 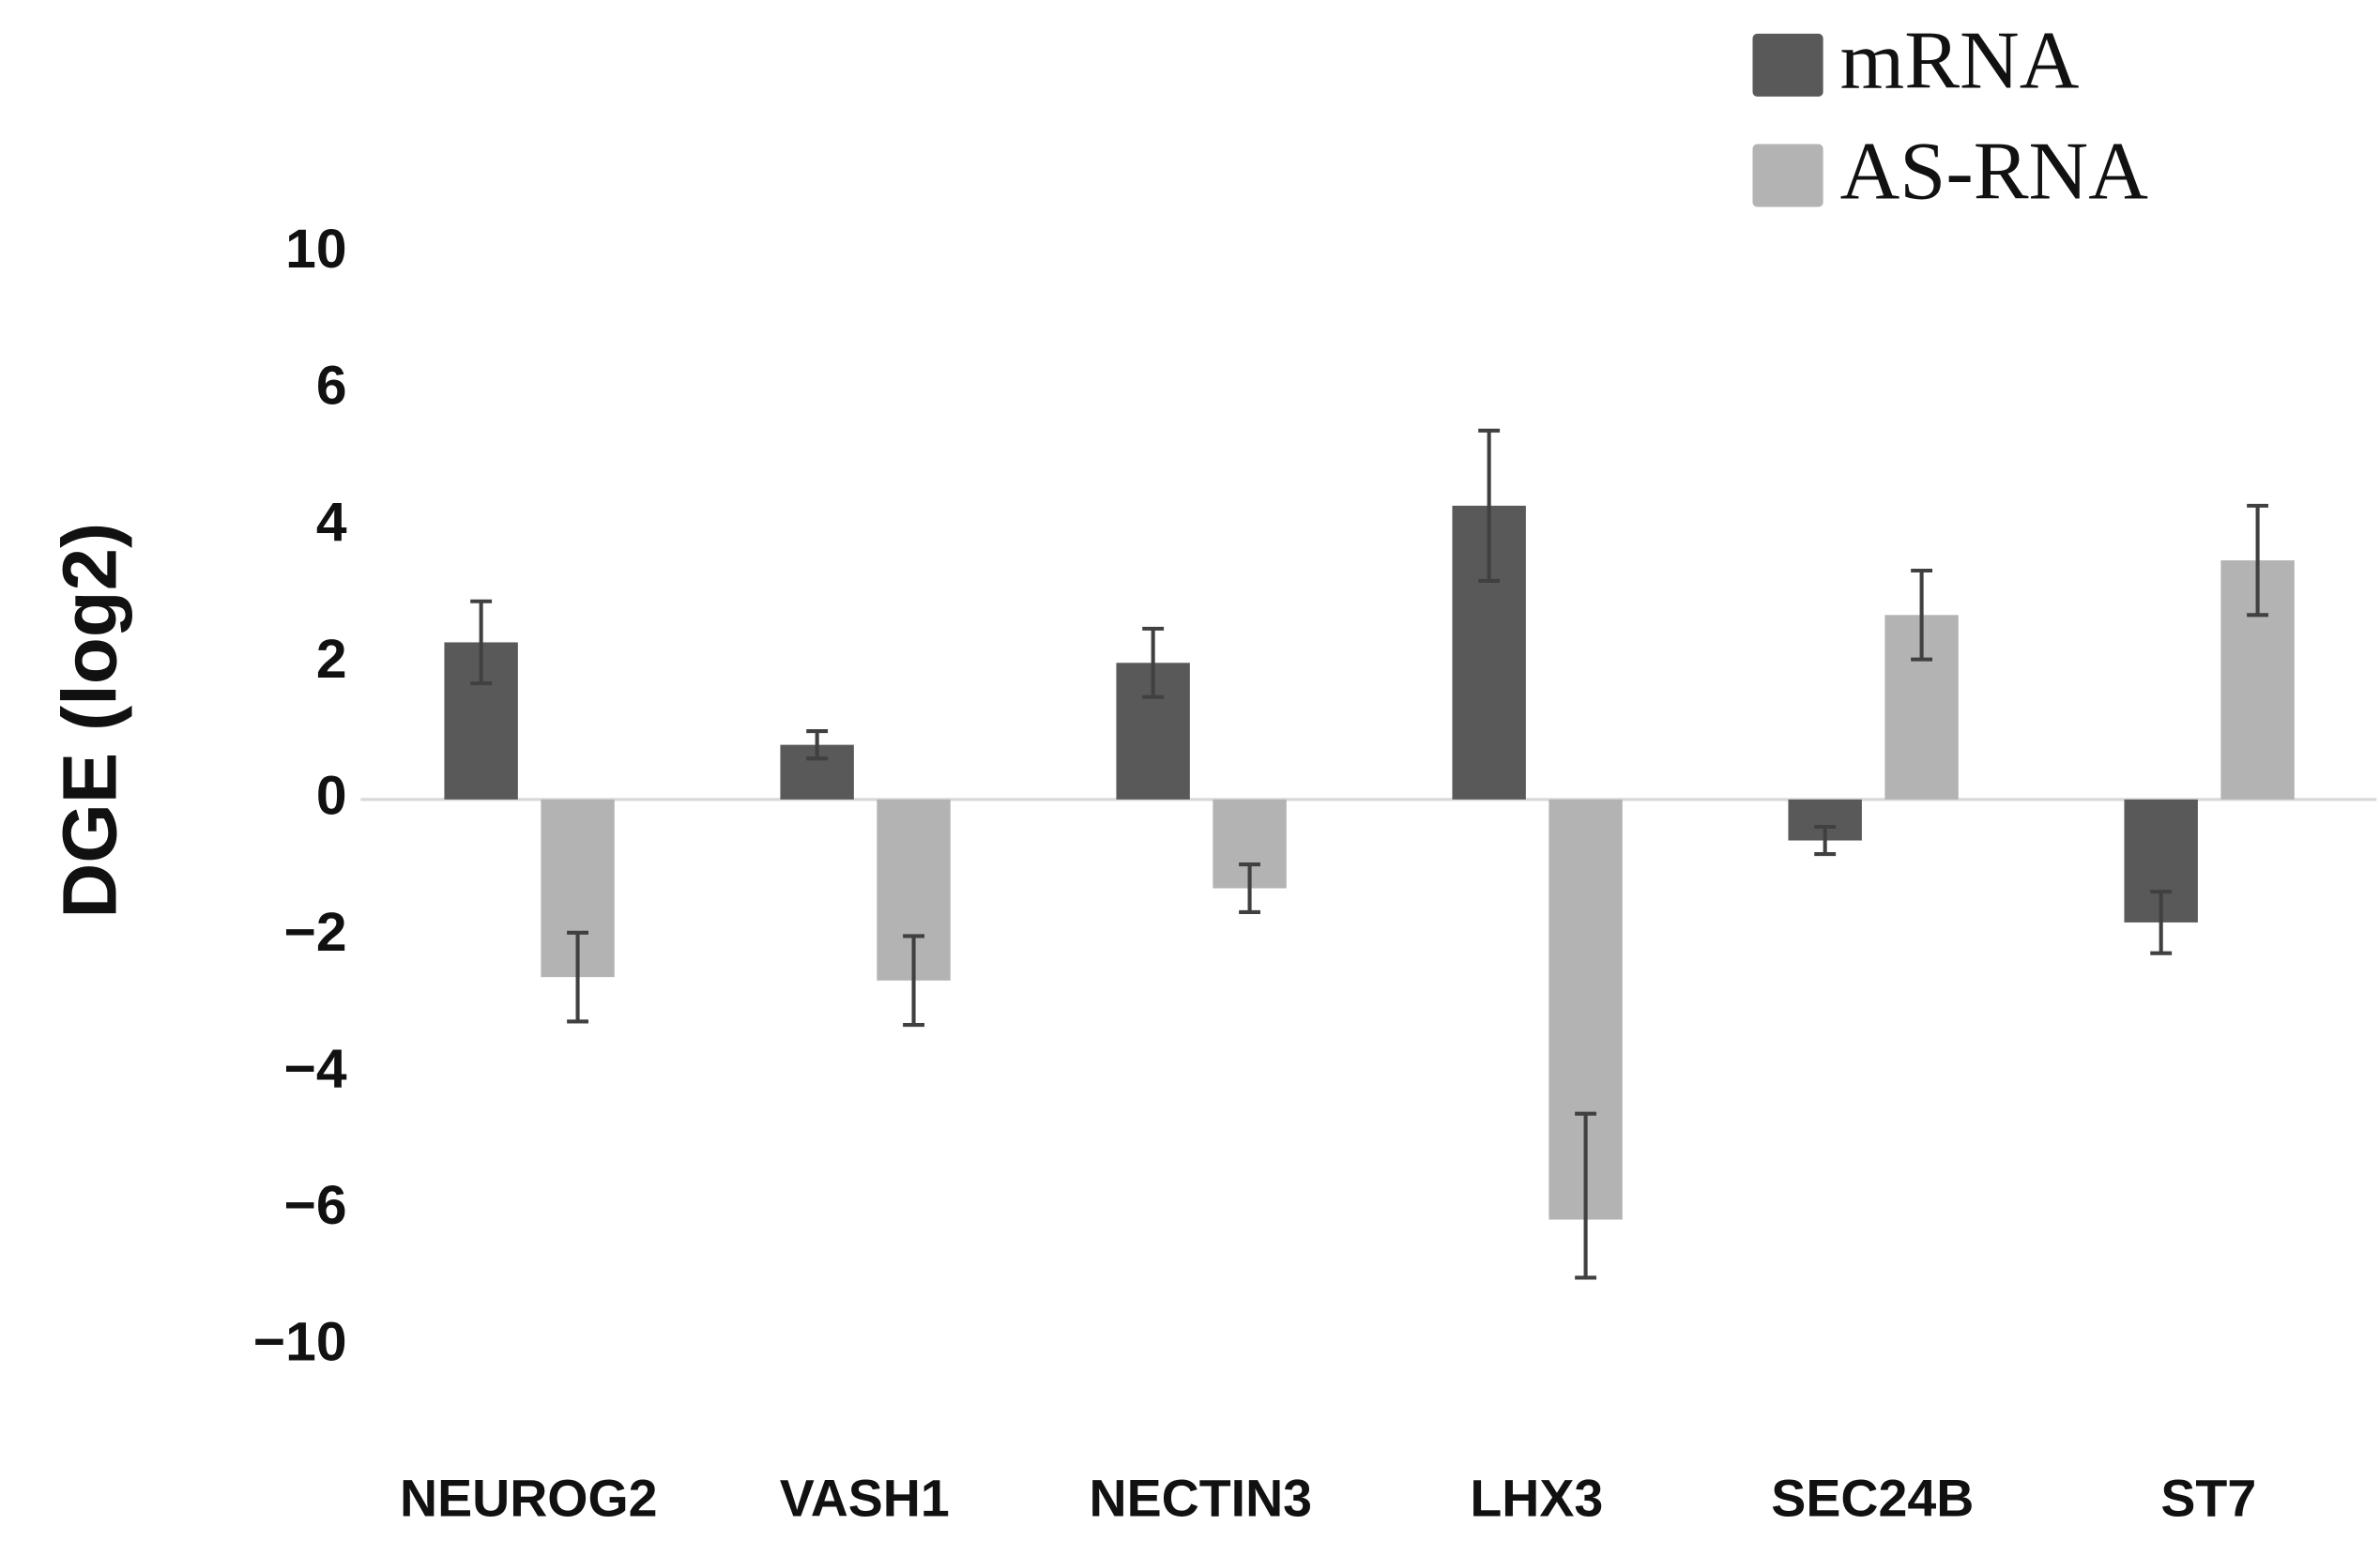 What do you see at coordinates (90, 721) in the screenshot?
I see `y-axis-title: DGE (log2)` at bounding box center [90, 721].